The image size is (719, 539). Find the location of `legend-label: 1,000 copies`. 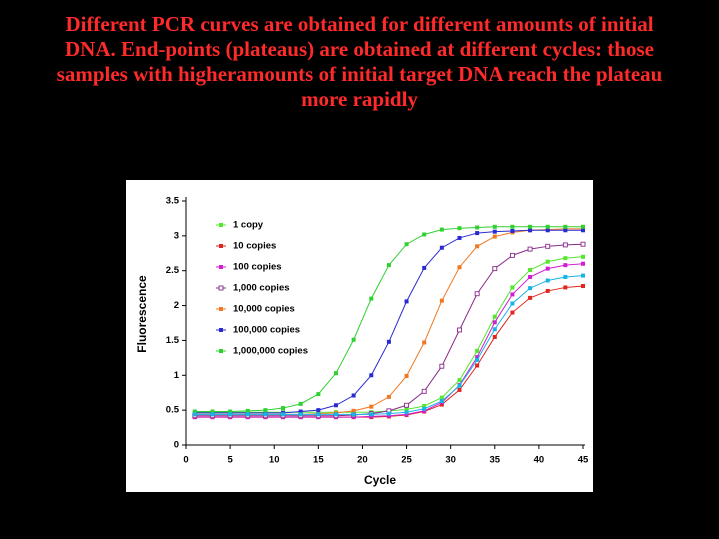

legend-label: 1,000 copies is located at coordinates (261, 288).